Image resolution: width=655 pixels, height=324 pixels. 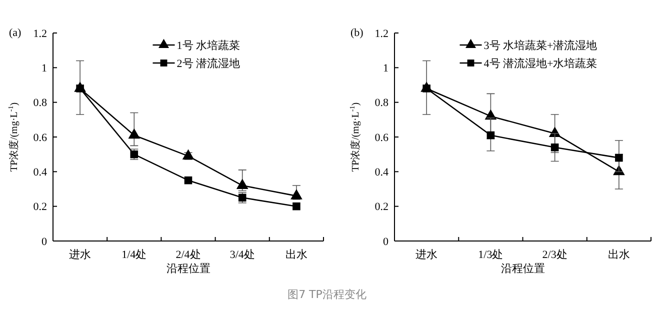 What do you see at coordinates (188, 254) in the screenshot?
I see `x-tick-label: 2/4处` at bounding box center [188, 254].